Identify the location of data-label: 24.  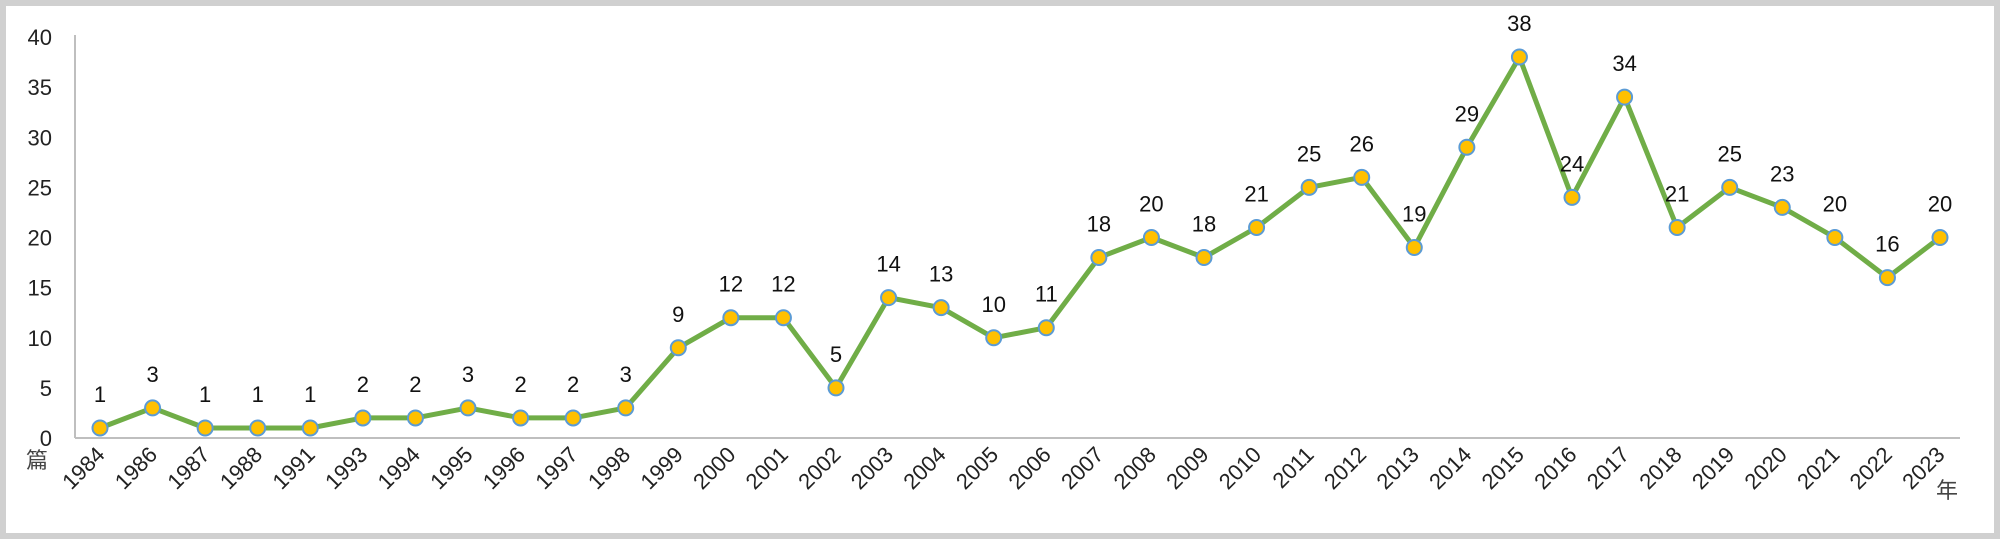
(1572, 163).